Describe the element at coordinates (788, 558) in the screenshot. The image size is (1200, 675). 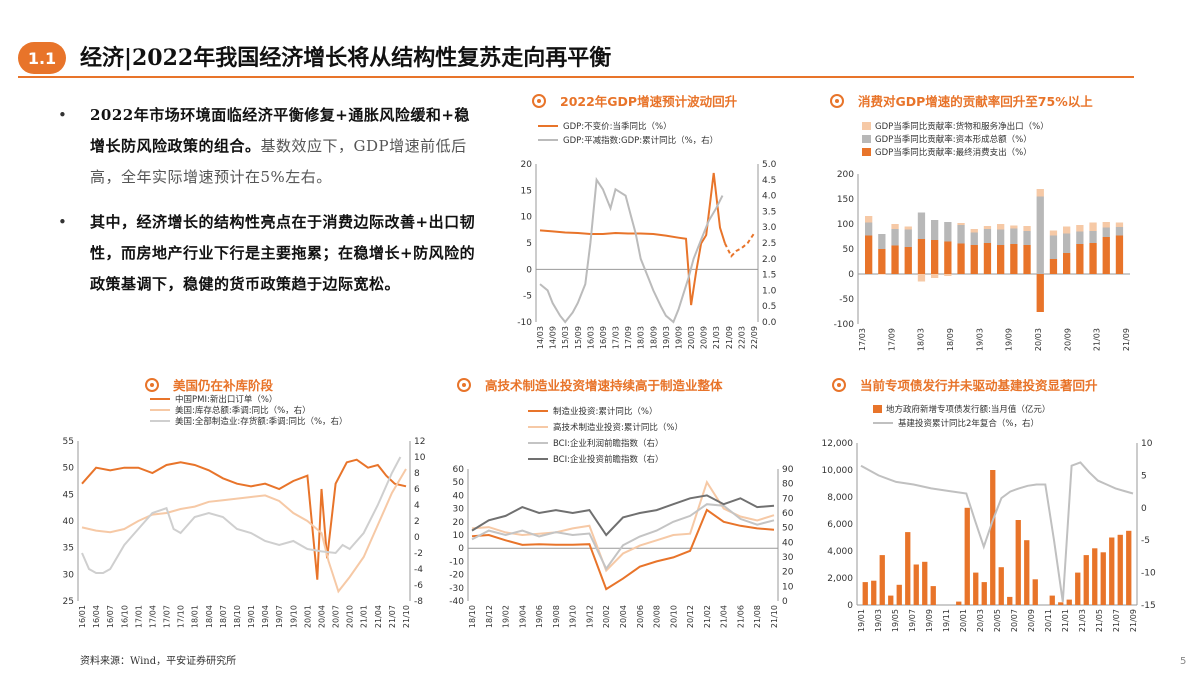
I see `y-tick-label-right: 30` at that location.